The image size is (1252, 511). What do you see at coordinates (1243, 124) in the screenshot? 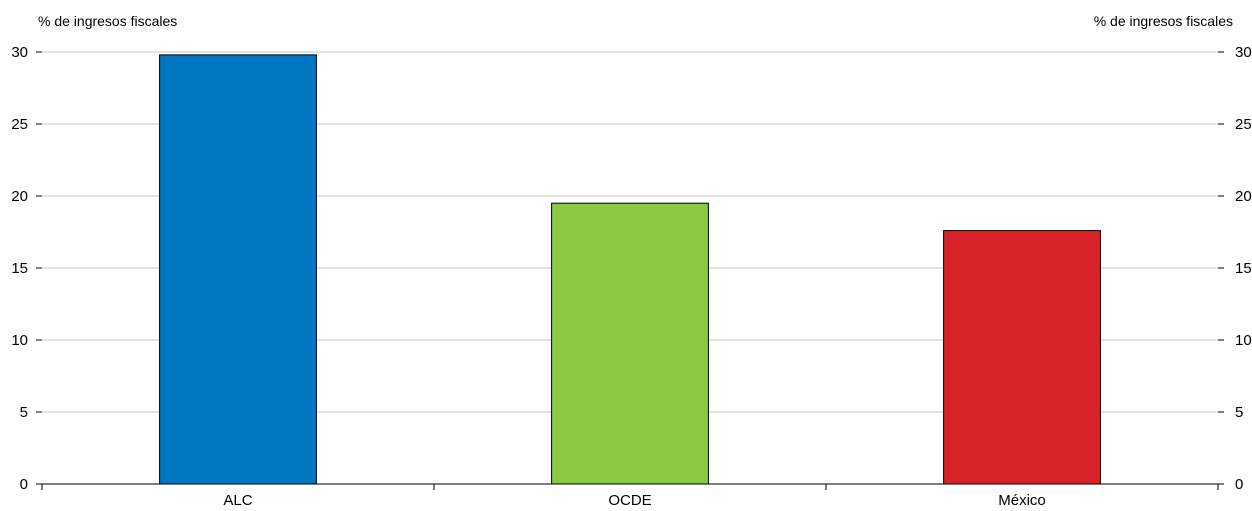
I see `right-tick-label: 25` at bounding box center [1243, 124].